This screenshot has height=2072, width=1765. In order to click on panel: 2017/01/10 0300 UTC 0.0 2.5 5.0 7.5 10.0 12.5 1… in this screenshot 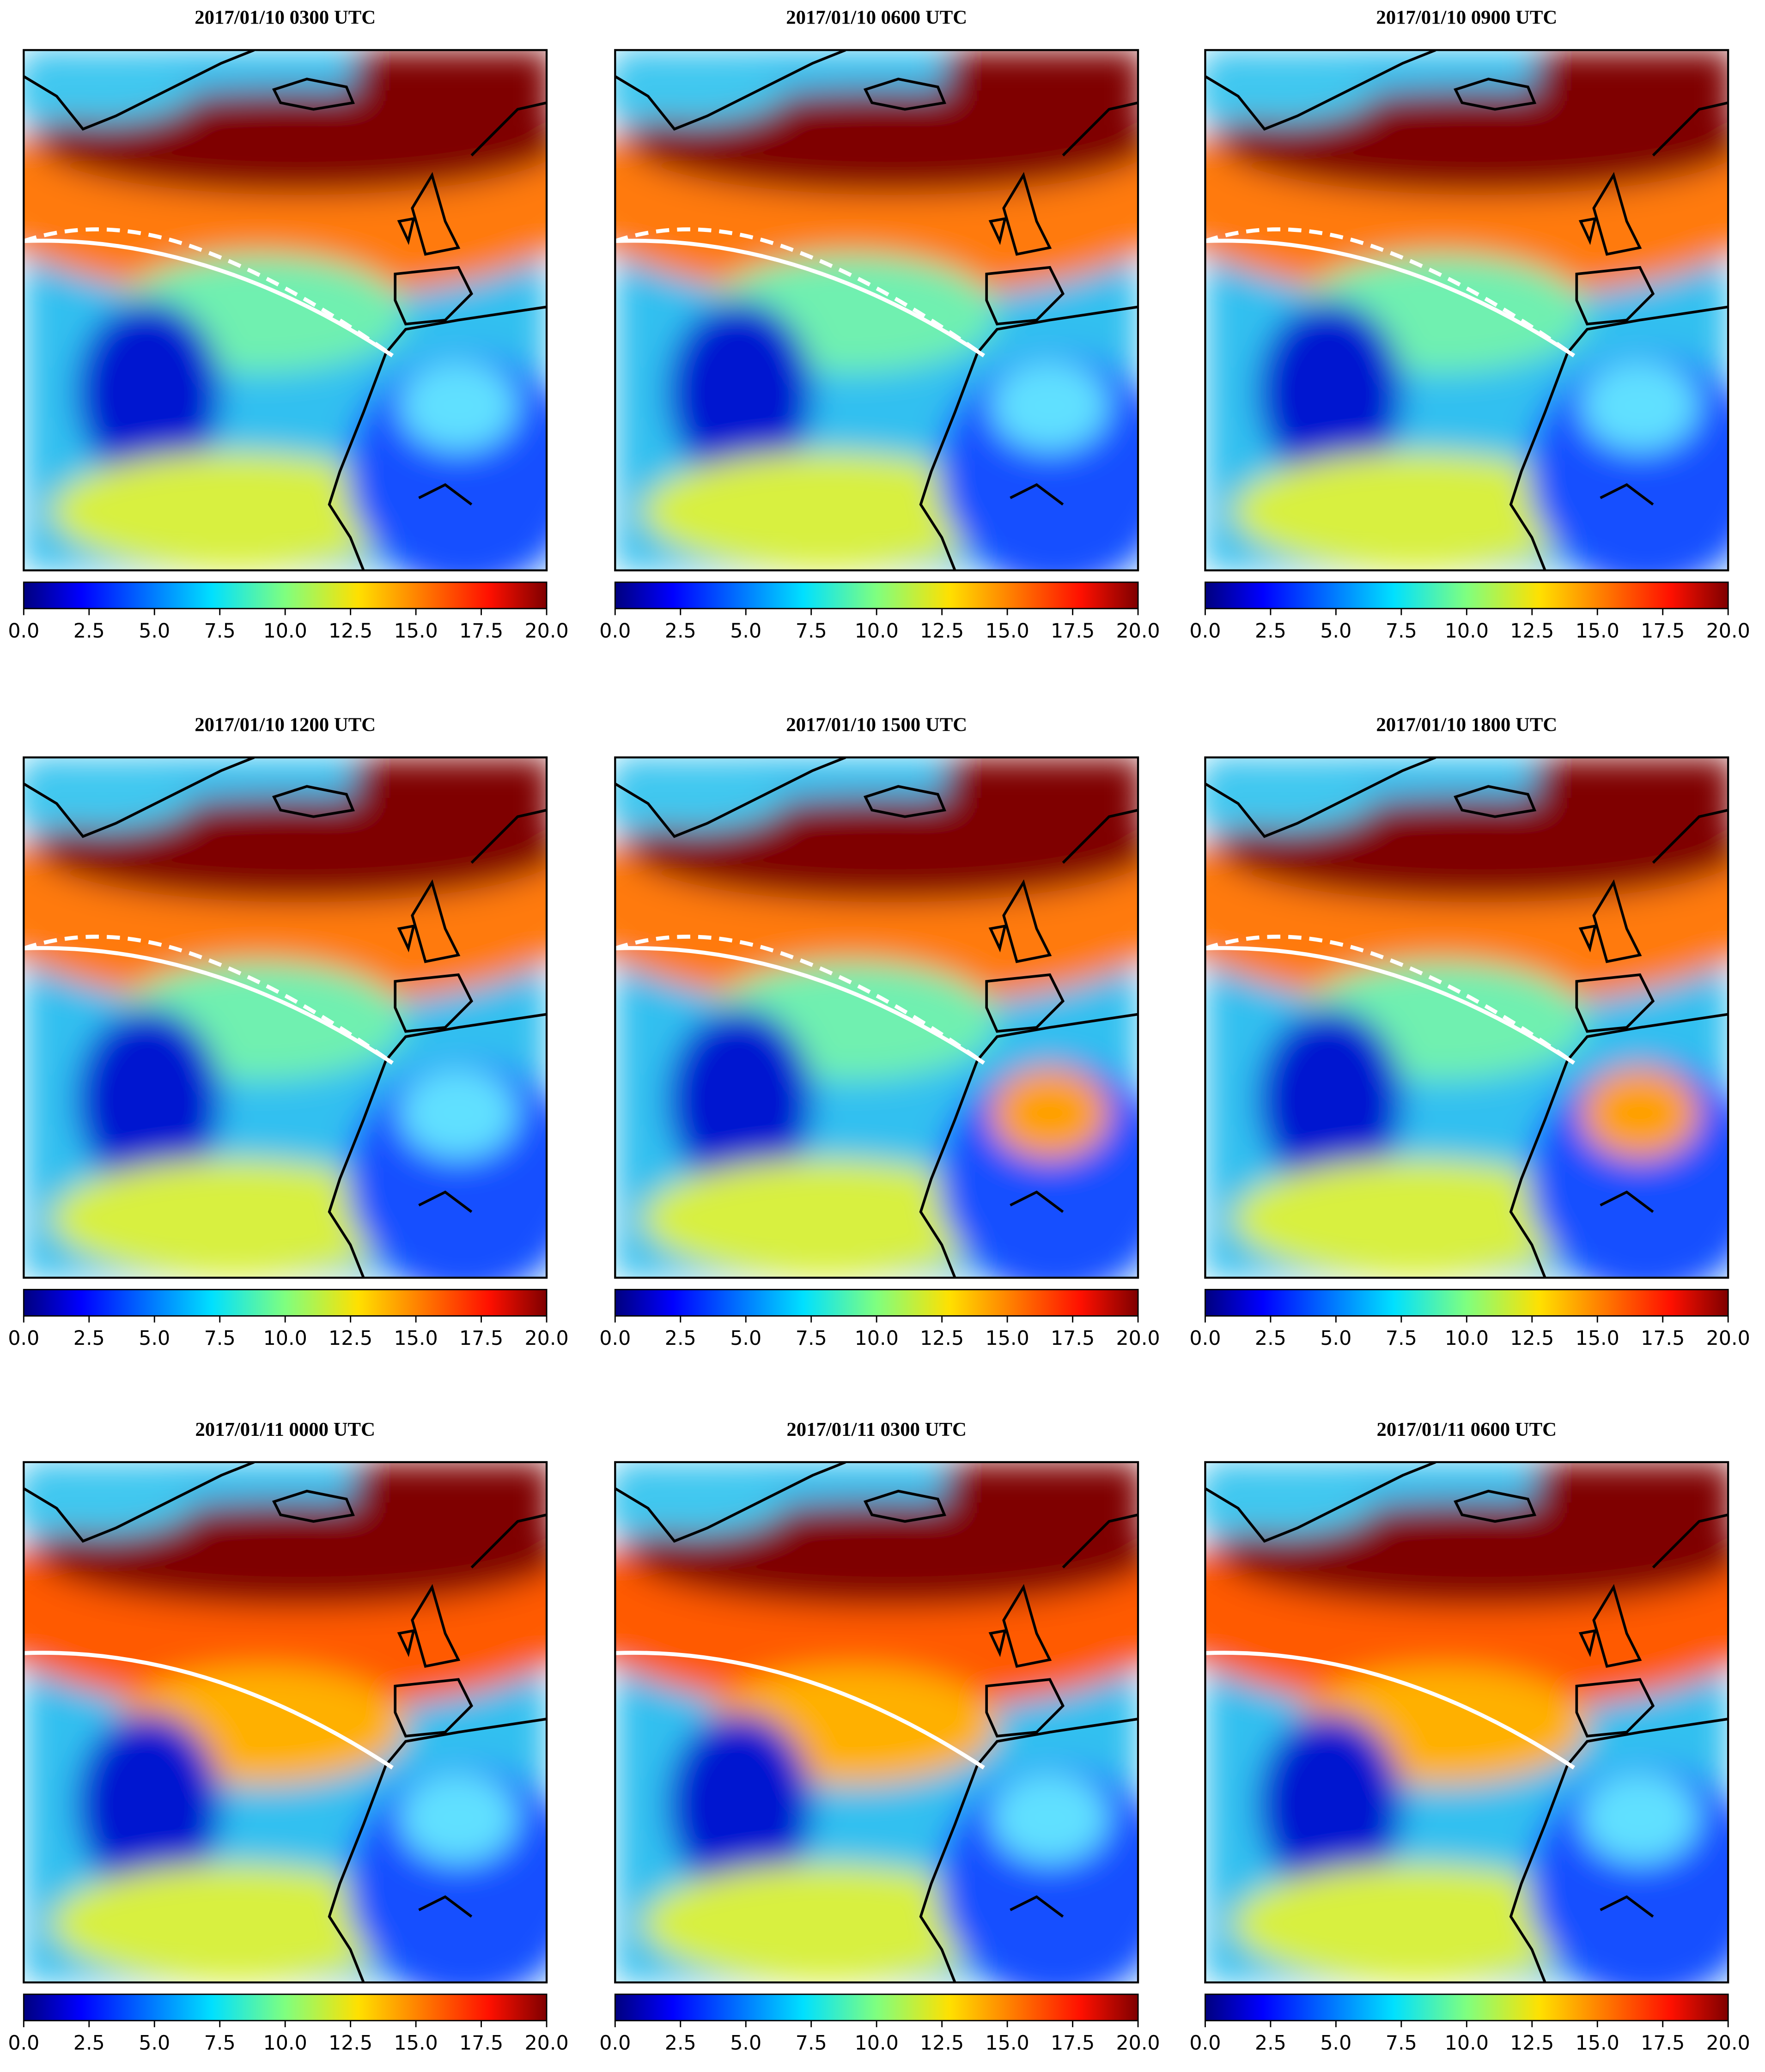, I will do `click(288, 324)`.